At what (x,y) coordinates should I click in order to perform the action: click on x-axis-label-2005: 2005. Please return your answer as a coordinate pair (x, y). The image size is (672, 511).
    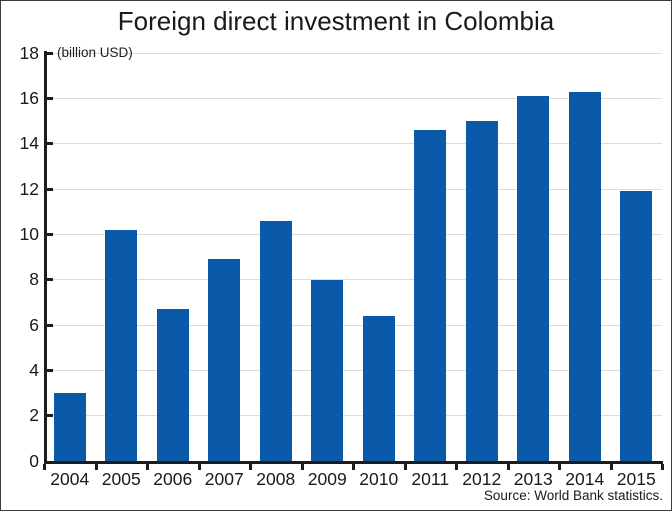
    Looking at the image, I should click on (121, 479).